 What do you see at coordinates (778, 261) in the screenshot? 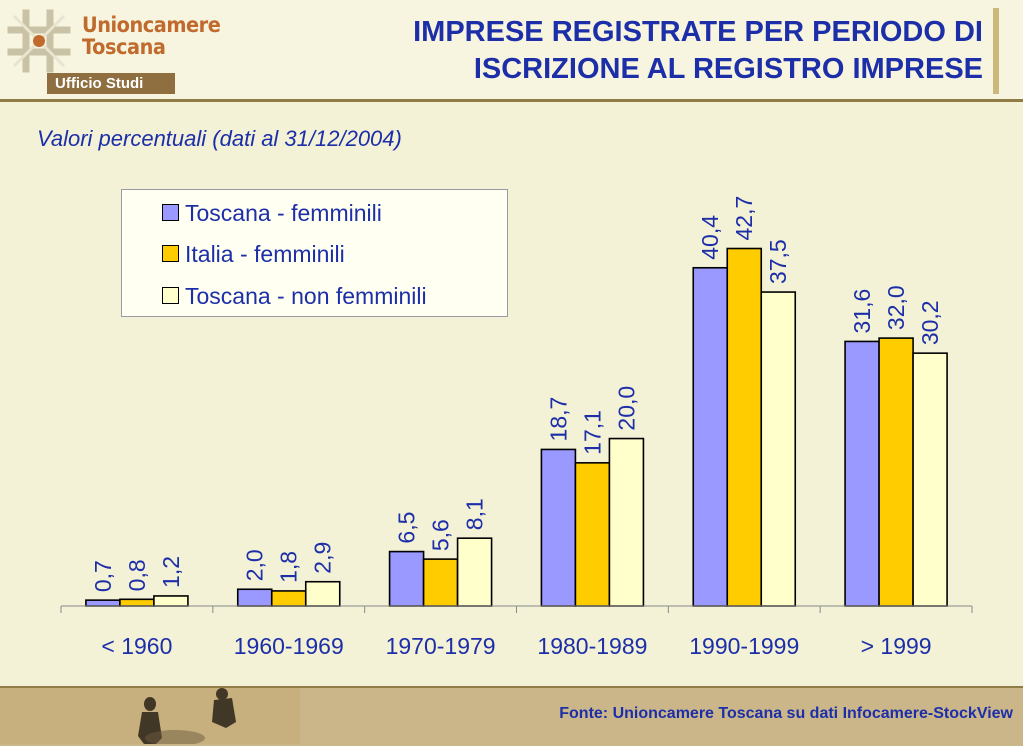
I see `data-label: 37,5` at bounding box center [778, 261].